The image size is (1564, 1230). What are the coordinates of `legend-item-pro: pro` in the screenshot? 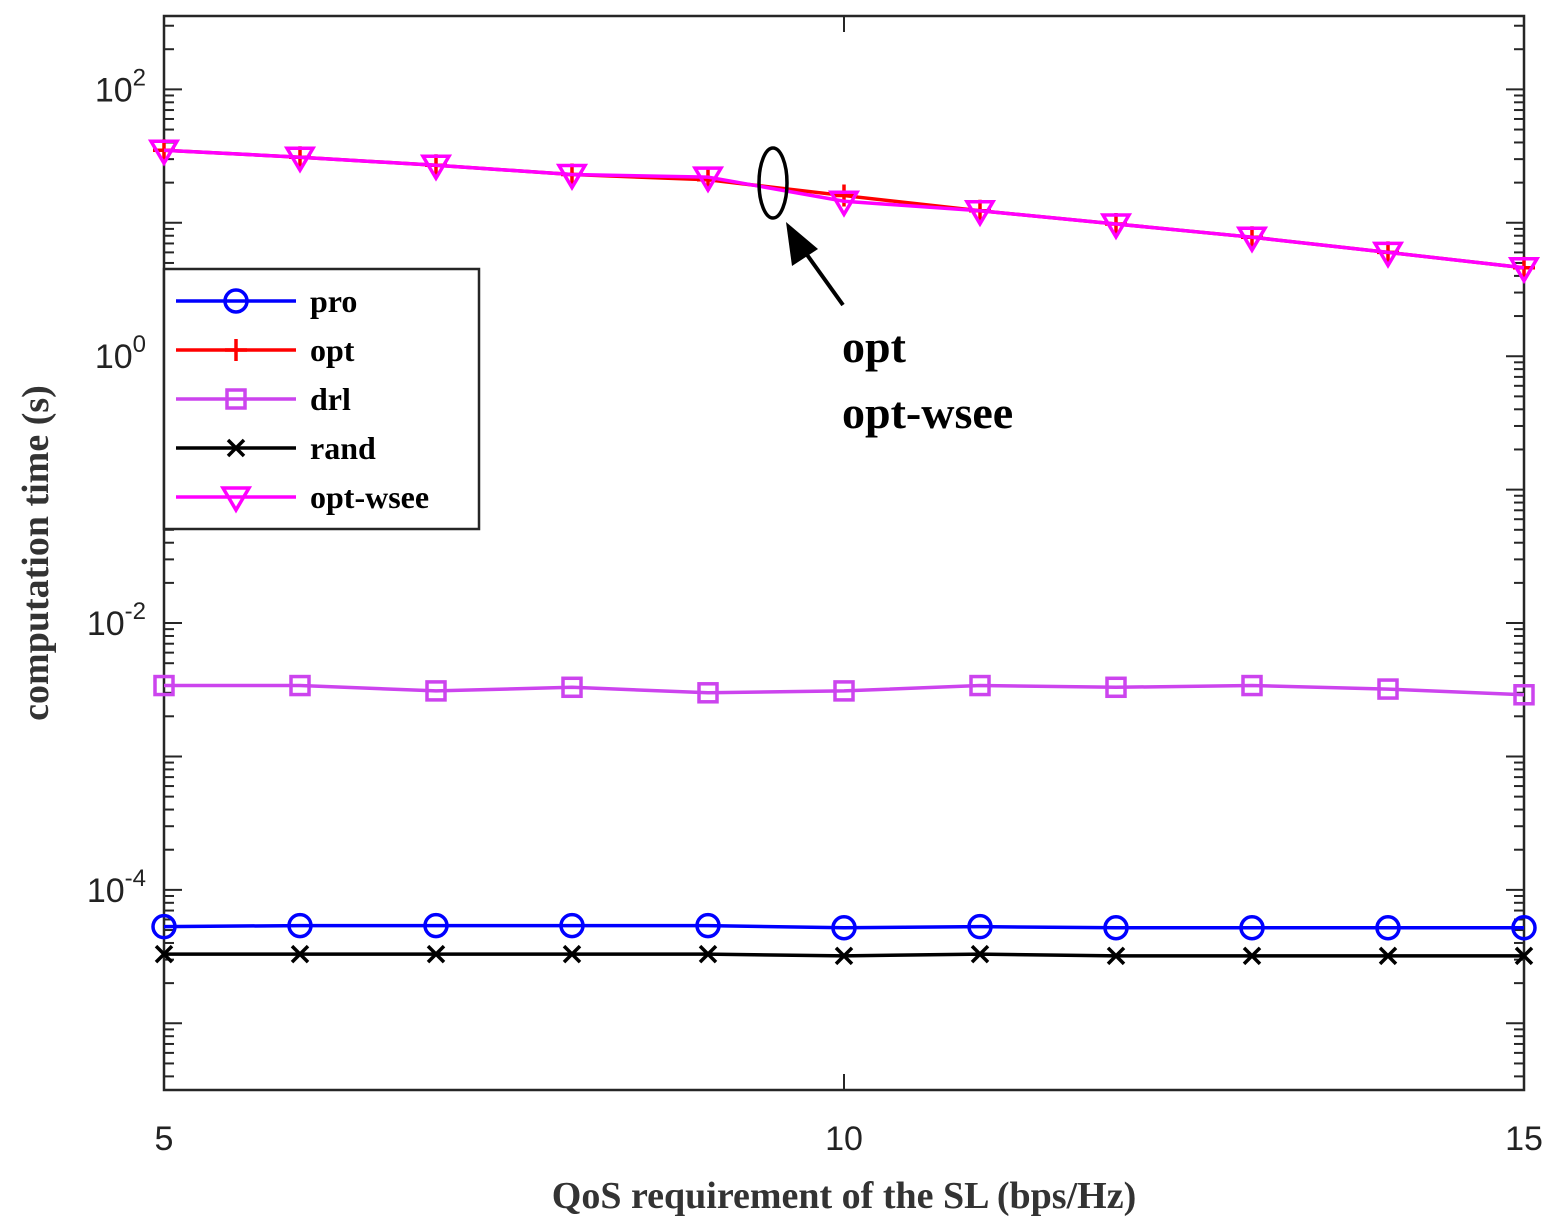 It's located at (266, 301).